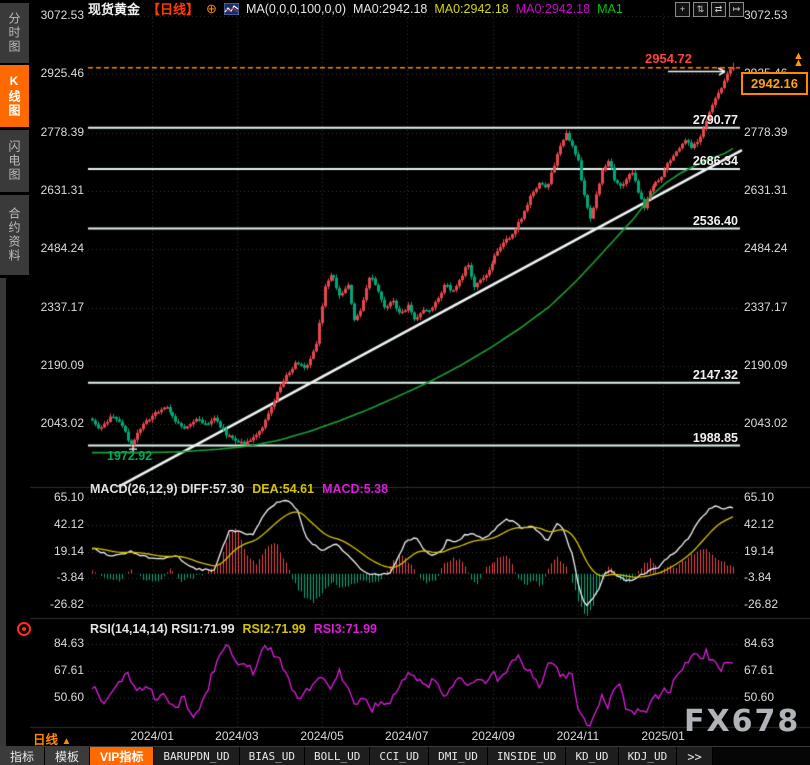 The height and width of the screenshot is (765, 810). I want to click on rsi-params-value: RSI(14,14,14) RSI1:71.99, so click(162, 629).